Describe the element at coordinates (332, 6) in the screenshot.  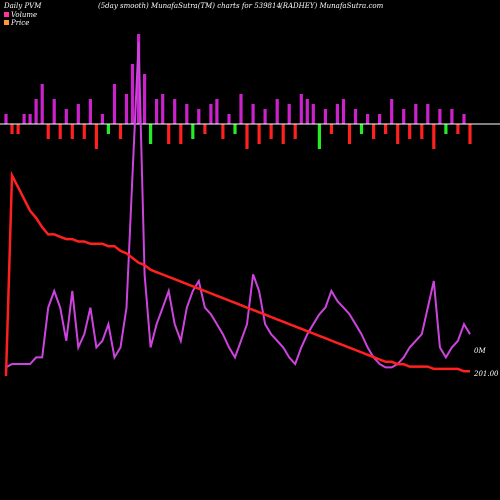
I see `header-center-right: (RADHEY) MunafaSutra.com` at that location.